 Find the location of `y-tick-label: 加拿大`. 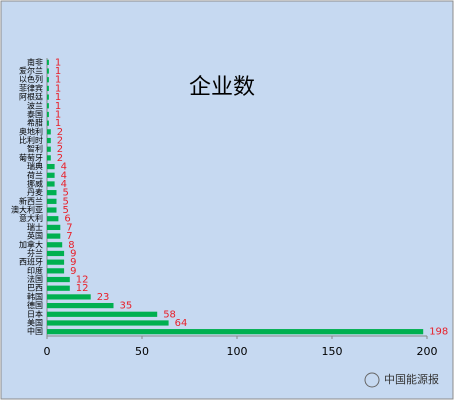

y-tick-label: 加拿大 is located at coordinates (31, 244).